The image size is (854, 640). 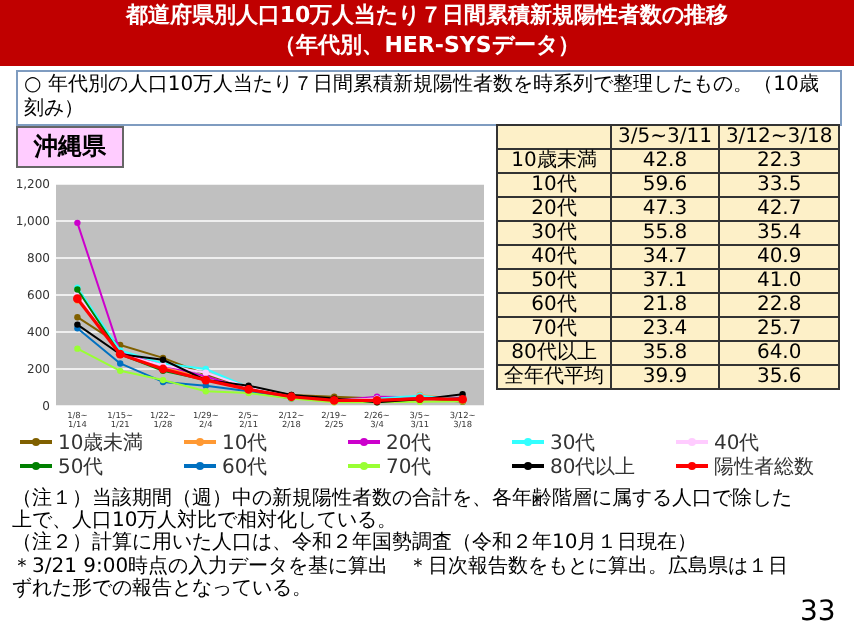 What do you see at coordinates (779, 137) in the screenshot?
I see `x-tick-label: 3/12~3/18` at bounding box center [779, 137].